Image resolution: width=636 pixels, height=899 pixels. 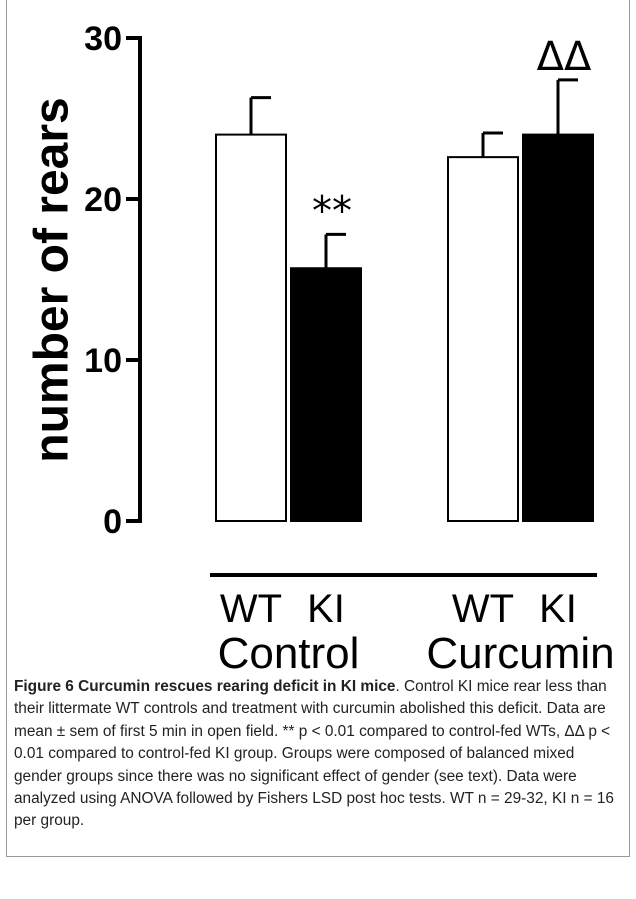 What do you see at coordinates (103, 361) in the screenshot?
I see `y-tick-label: 10` at bounding box center [103, 361].